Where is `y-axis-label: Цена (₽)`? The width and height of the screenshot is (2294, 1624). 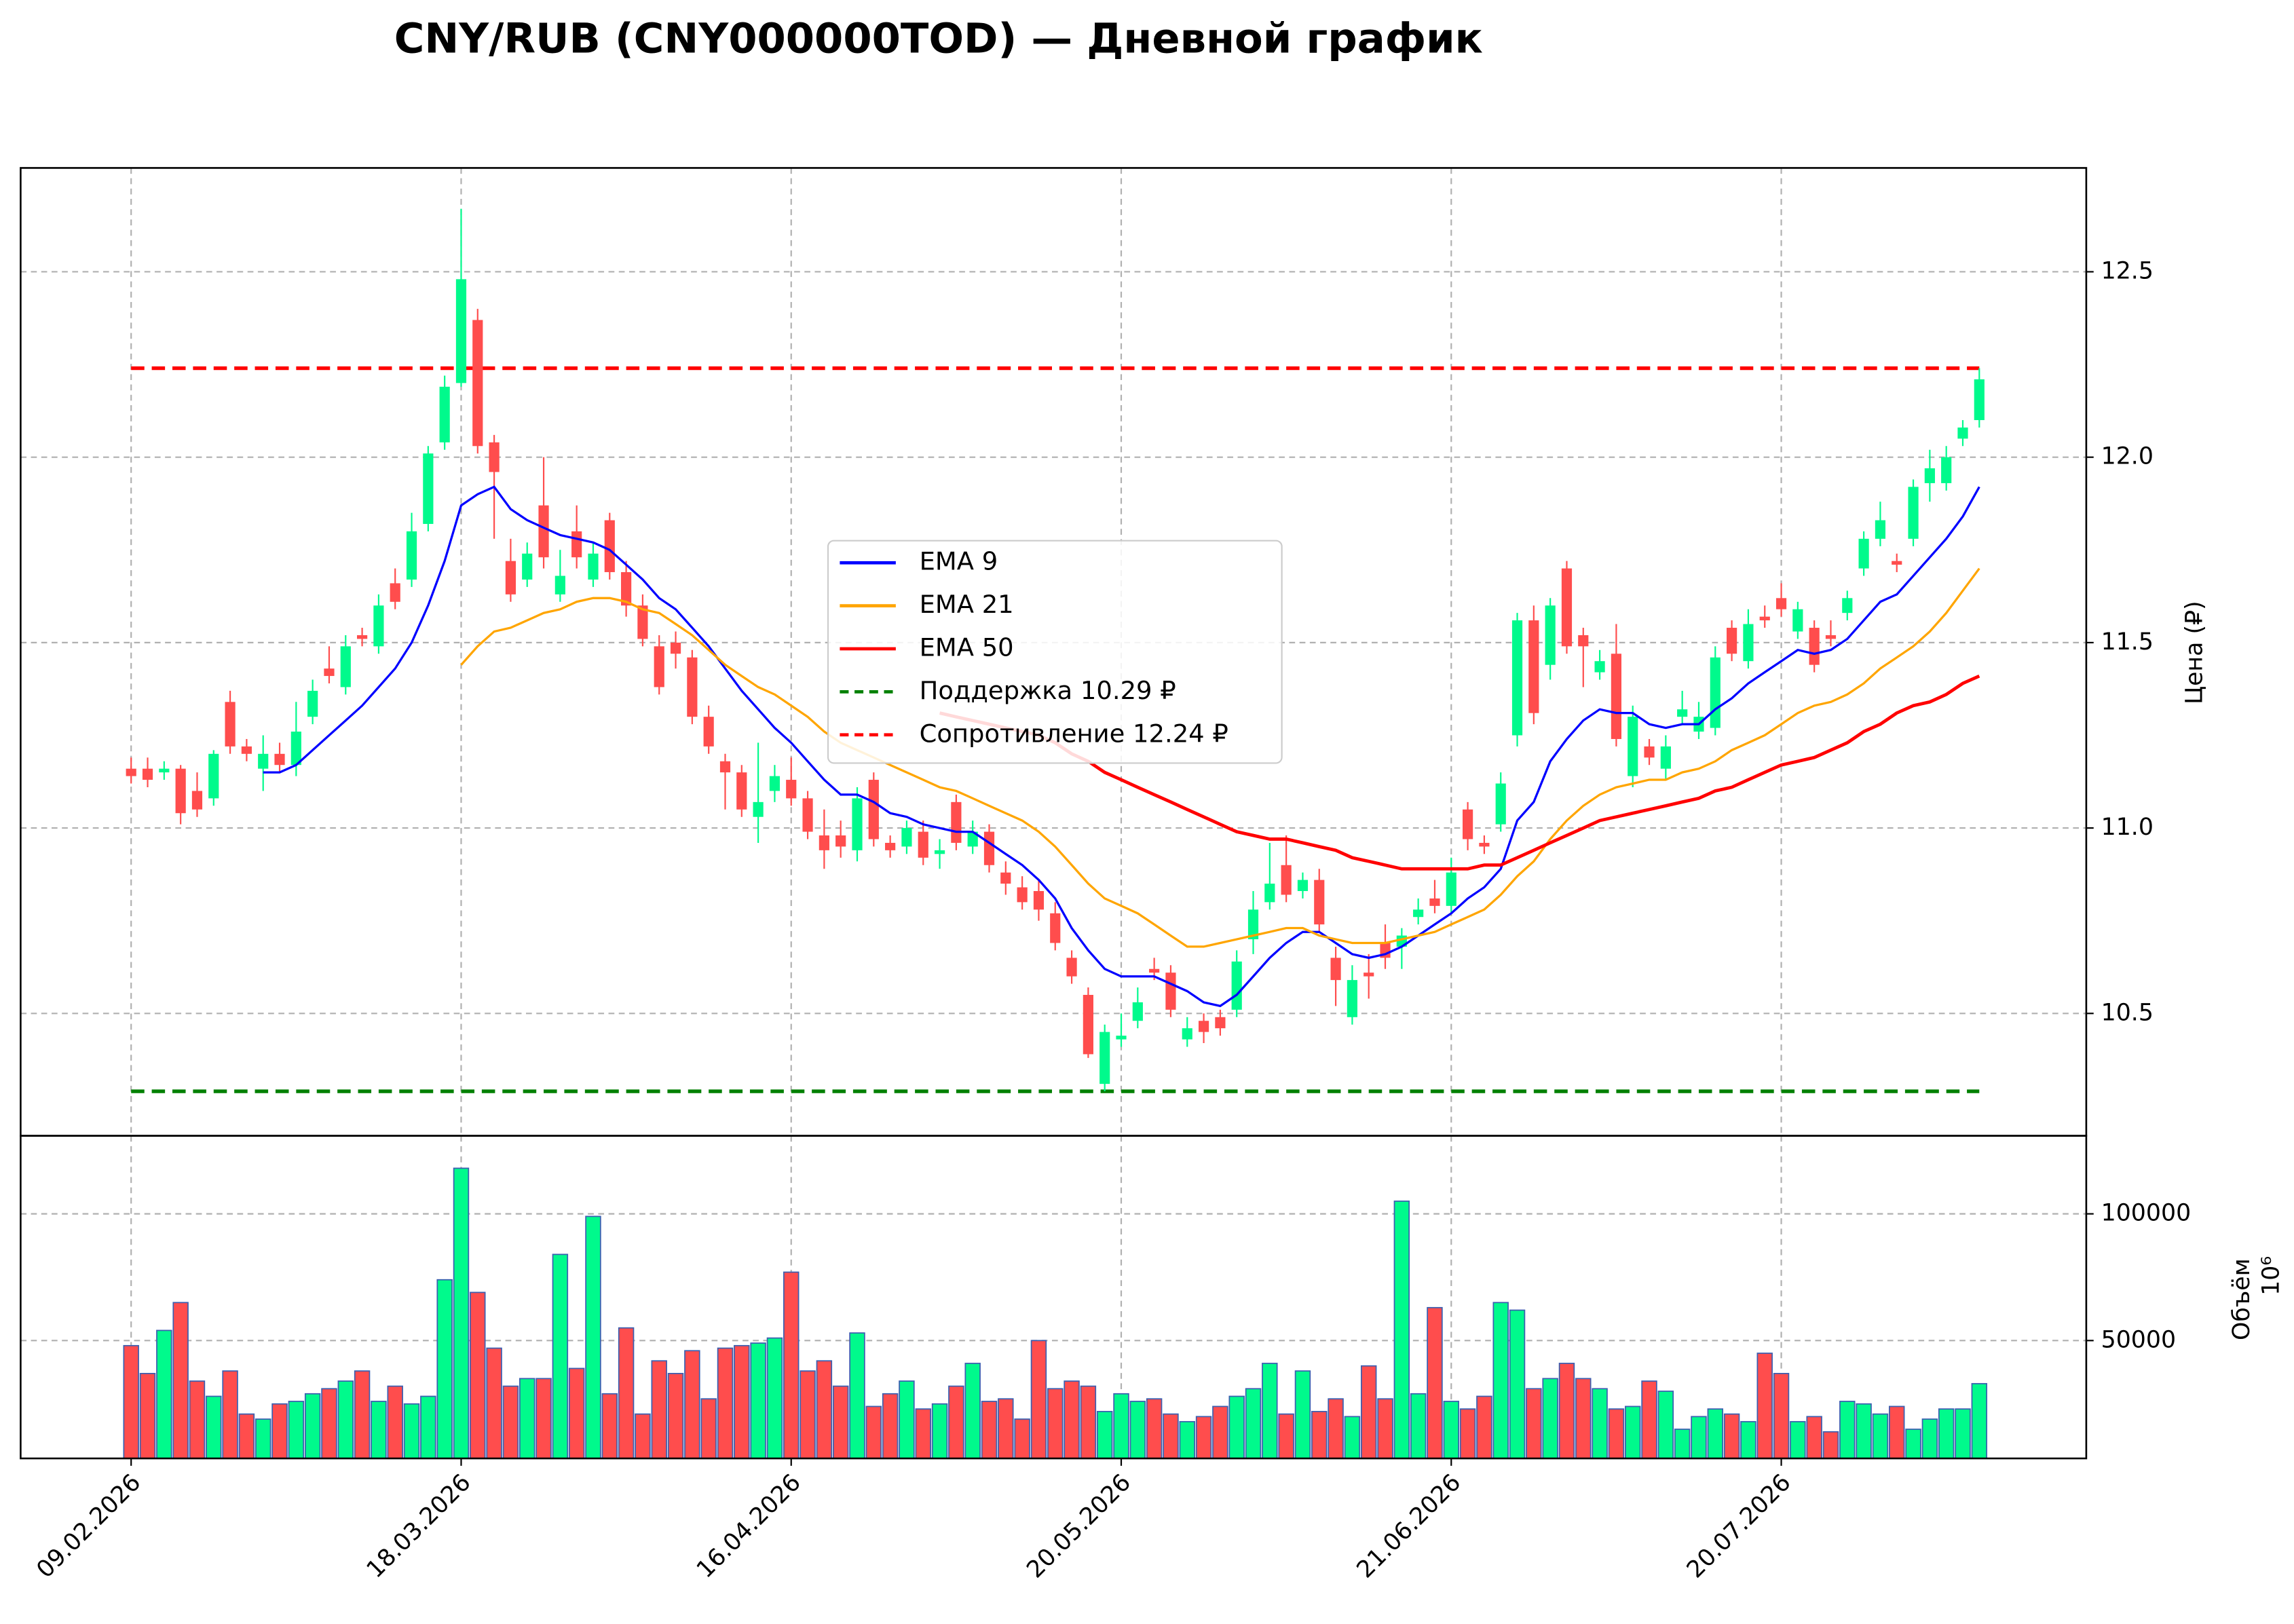
y-axis-label: Цена (₽) is located at coordinates (2194, 652).